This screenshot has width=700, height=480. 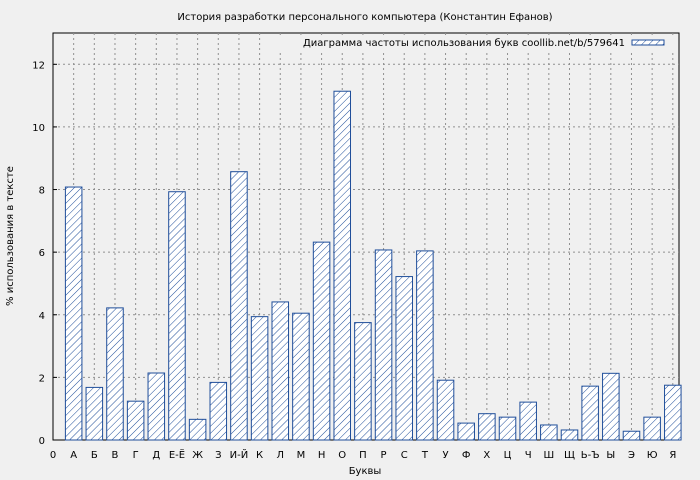 I want to click on bar-Ж, so click(x=197, y=429).